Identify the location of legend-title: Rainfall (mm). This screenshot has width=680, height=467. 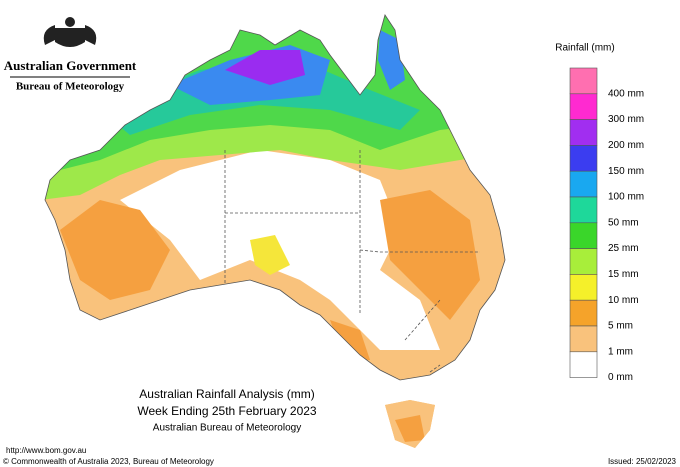
(584, 48).